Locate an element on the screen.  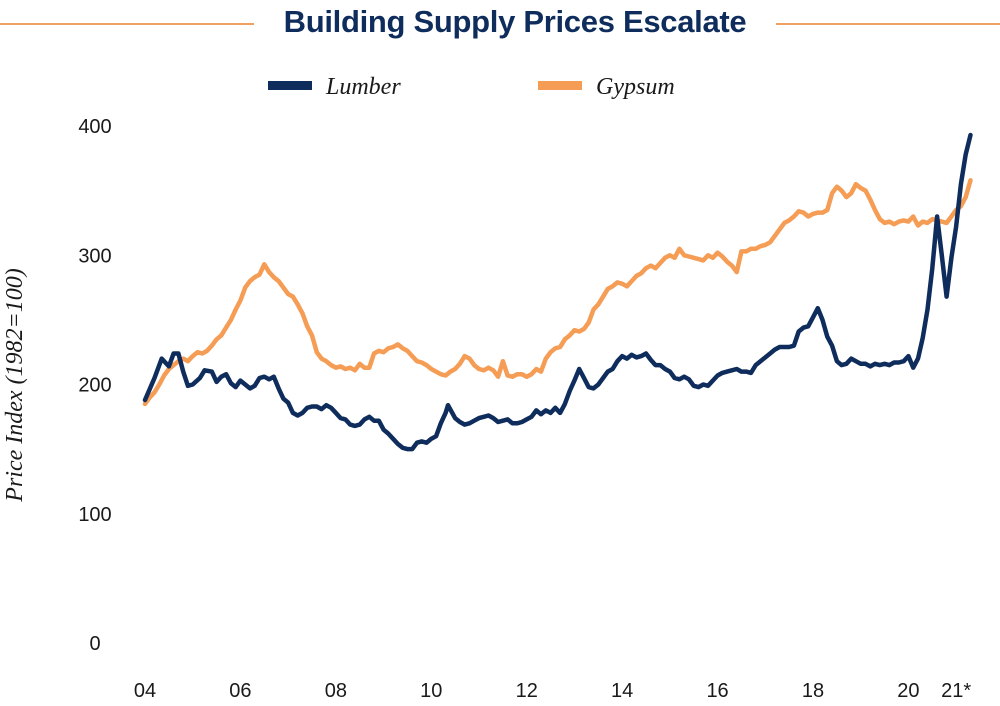
x-axis-ticks: 04 06 08 10 12 14 16 18 20 21* is located at coordinates (552, 691).